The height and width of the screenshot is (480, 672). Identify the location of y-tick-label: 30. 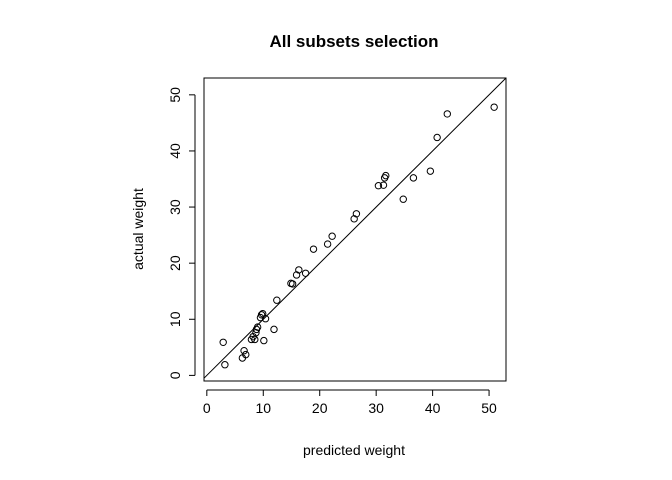
(175, 207).